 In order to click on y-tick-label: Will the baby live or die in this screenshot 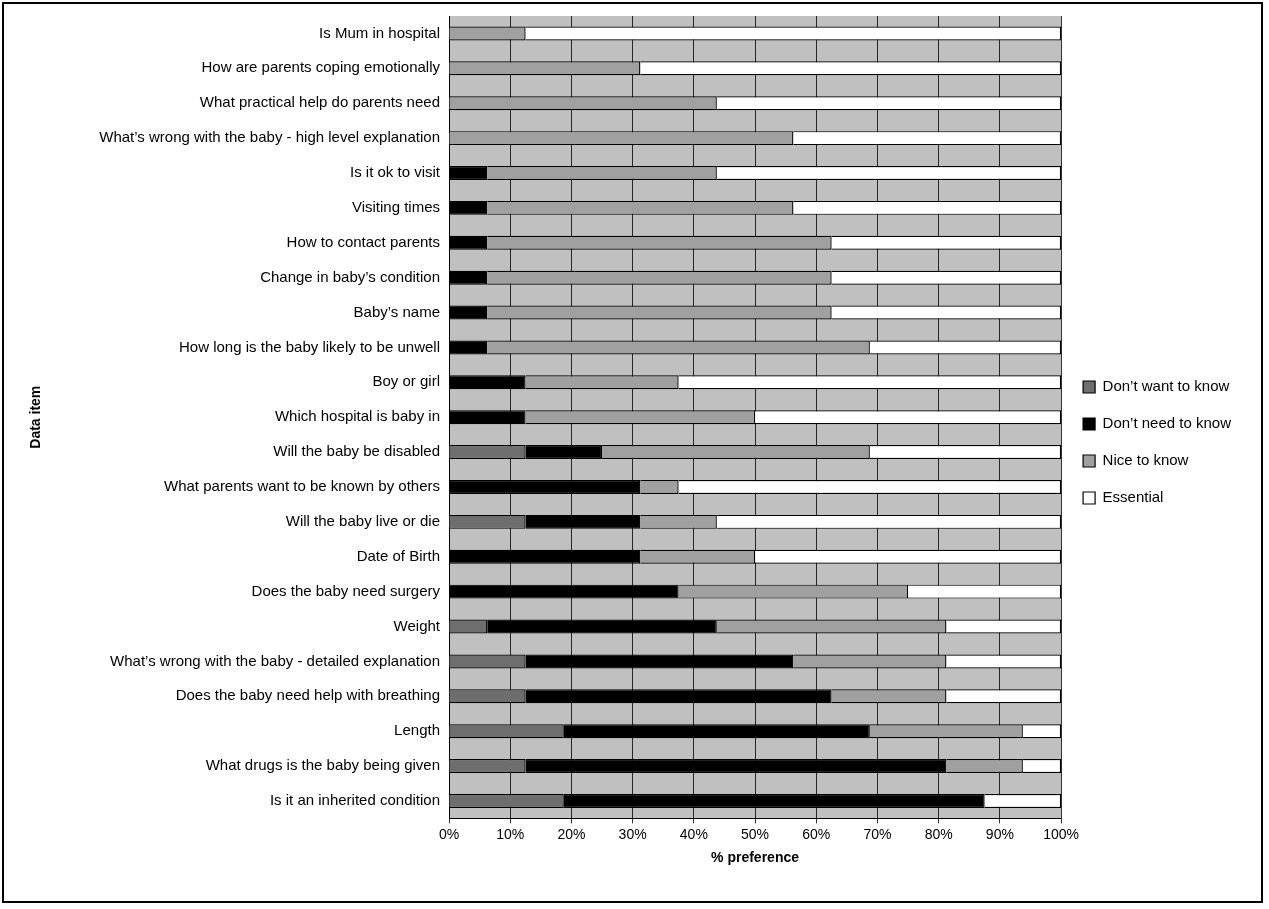, I will do `click(362, 520)`.